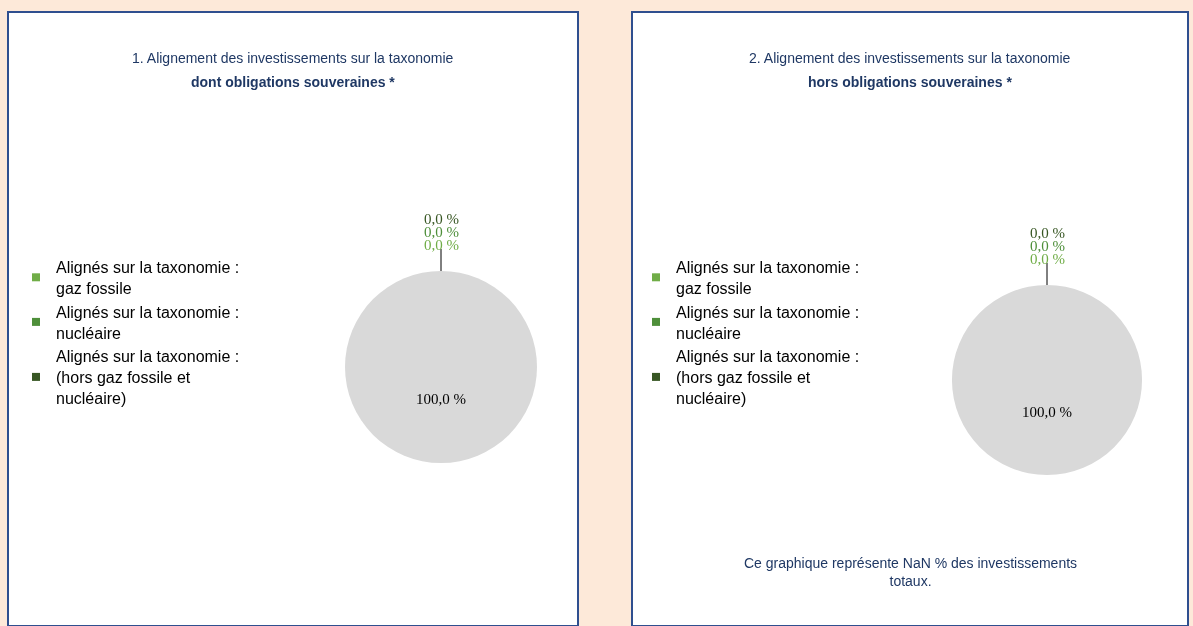 Image resolution: width=1193 pixels, height=626 pixels. What do you see at coordinates (910, 82) in the screenshot?
I see `chart-subtitle: hors obligations souveraines *` at bounding box center [910, 82].